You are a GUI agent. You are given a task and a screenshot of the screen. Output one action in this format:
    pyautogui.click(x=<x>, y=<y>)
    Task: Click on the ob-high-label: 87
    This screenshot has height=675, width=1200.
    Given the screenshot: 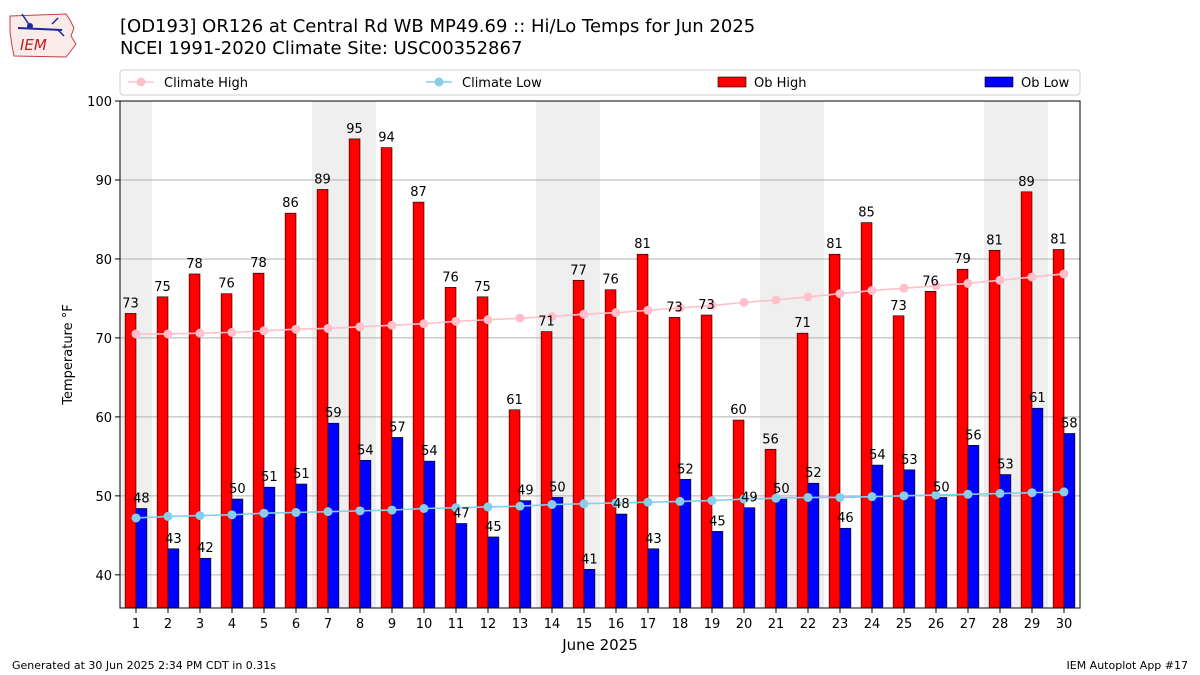 What is the action you would take?
    pyautogui.click(x=418, y=192)
    